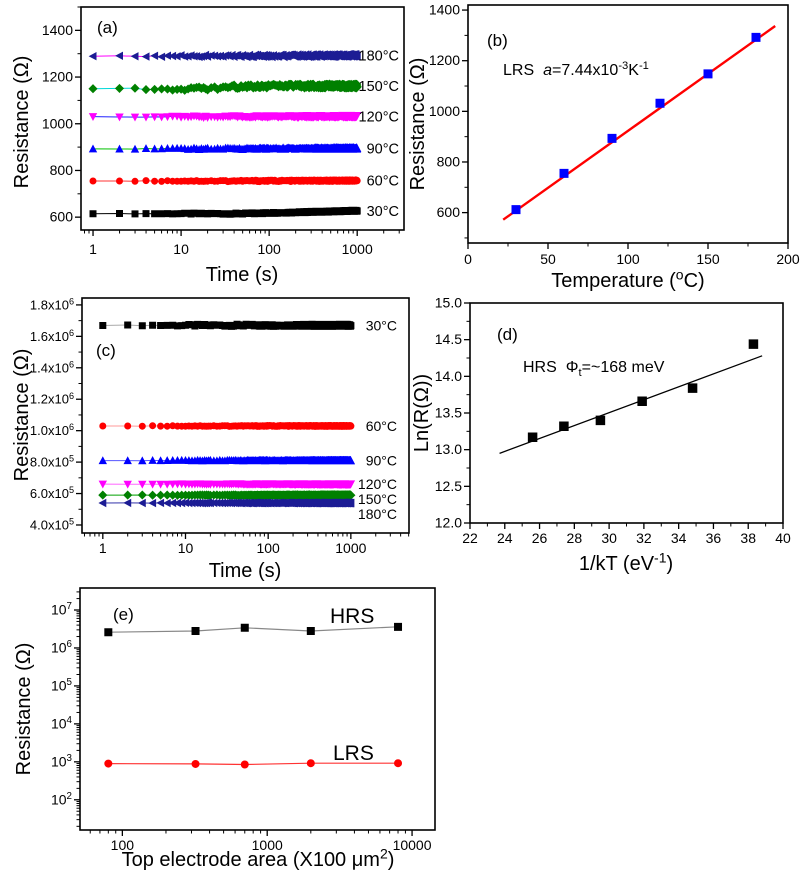  Describe the element at coordinates (22, 415) in the screenshot. I see `panel-c-y-title: Resistance (Ω)` at that location.